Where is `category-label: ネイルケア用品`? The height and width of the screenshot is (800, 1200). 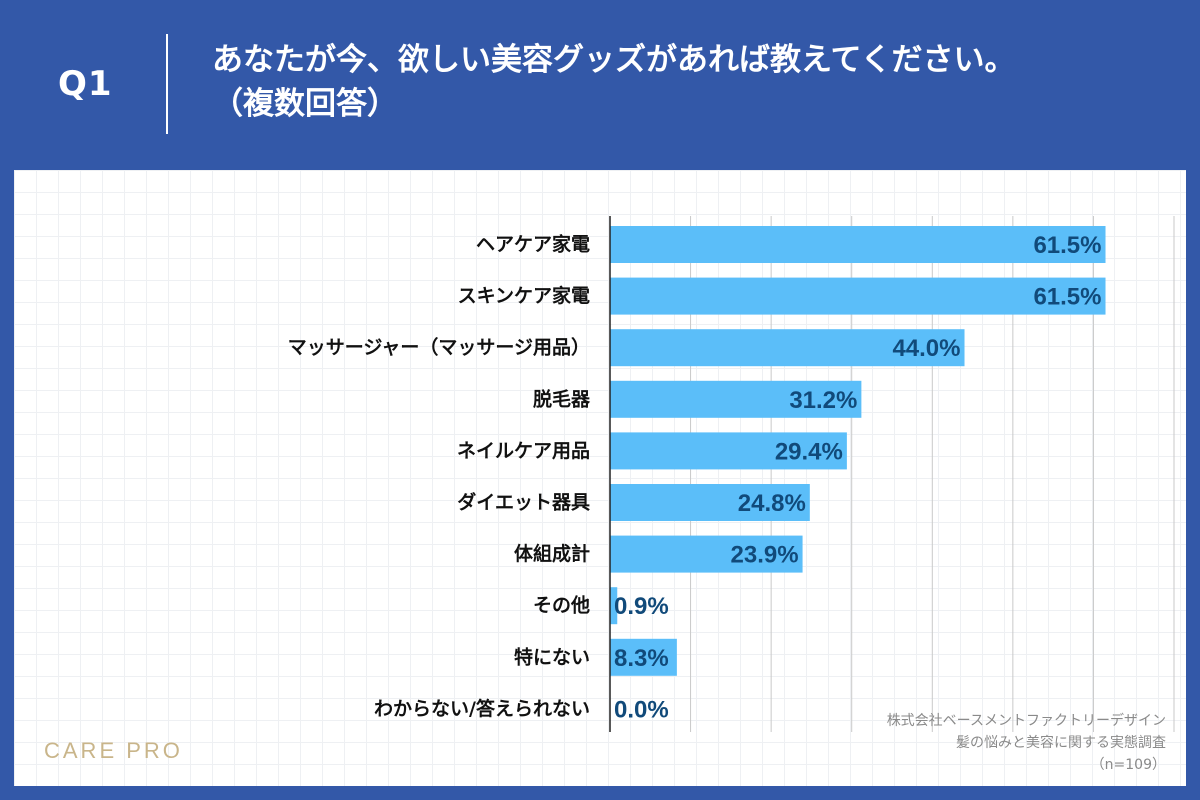 category-label: ネイルケア用品 is located at coordinates (523, 451).